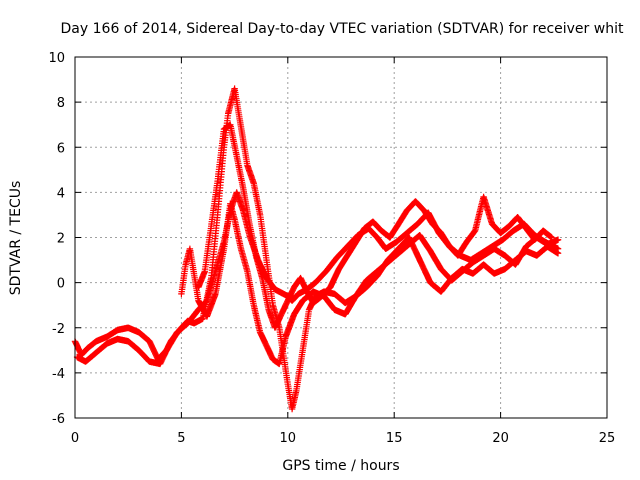 The width and height of the screenshot is (640, 480). What do you see at coordinates (288, 438) in the screenshot?
I see `x-tick-label: 10` at bounding box center [288, 438].